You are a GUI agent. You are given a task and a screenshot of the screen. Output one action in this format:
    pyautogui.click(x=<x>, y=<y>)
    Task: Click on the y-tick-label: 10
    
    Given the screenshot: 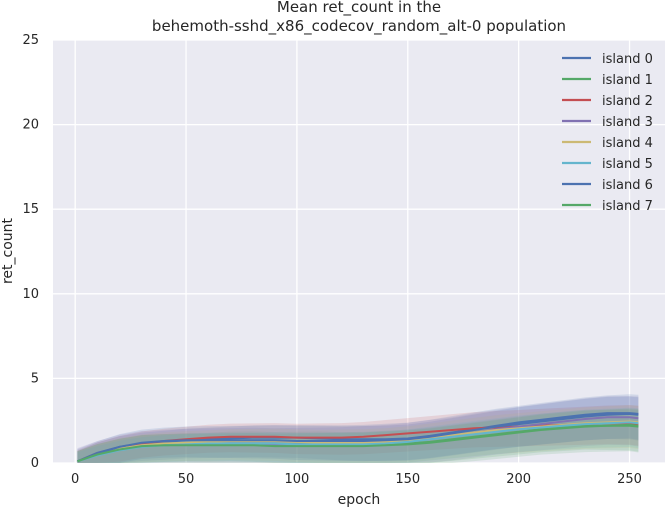 What is the action you would take?
    pyautogui.click(x=30, y=294)
    